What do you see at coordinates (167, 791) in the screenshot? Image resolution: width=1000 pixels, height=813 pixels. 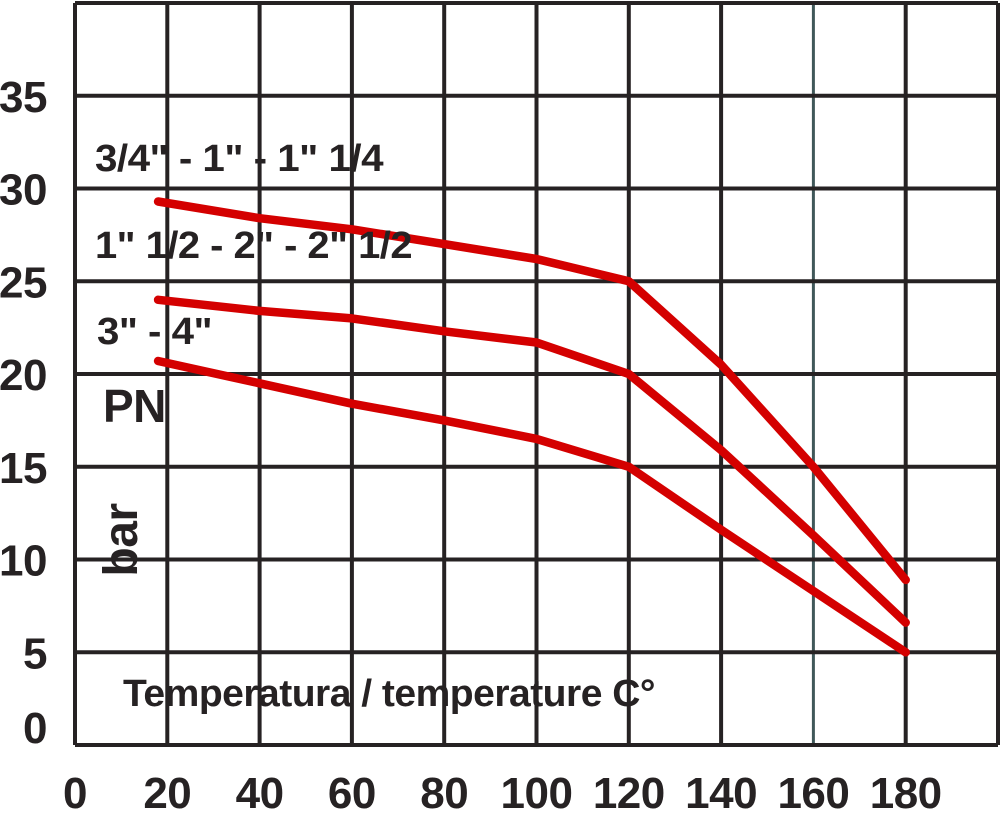 I see `x-tick-label: 20` at bounding box center [167, 791].